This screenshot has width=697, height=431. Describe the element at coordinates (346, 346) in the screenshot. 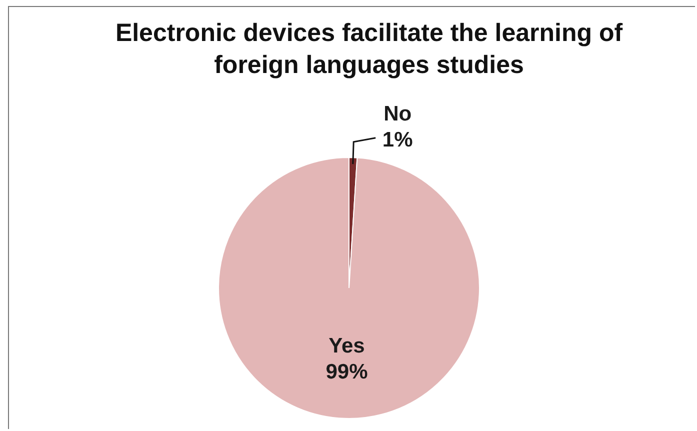

I see `slice-label: Yes` at that location.